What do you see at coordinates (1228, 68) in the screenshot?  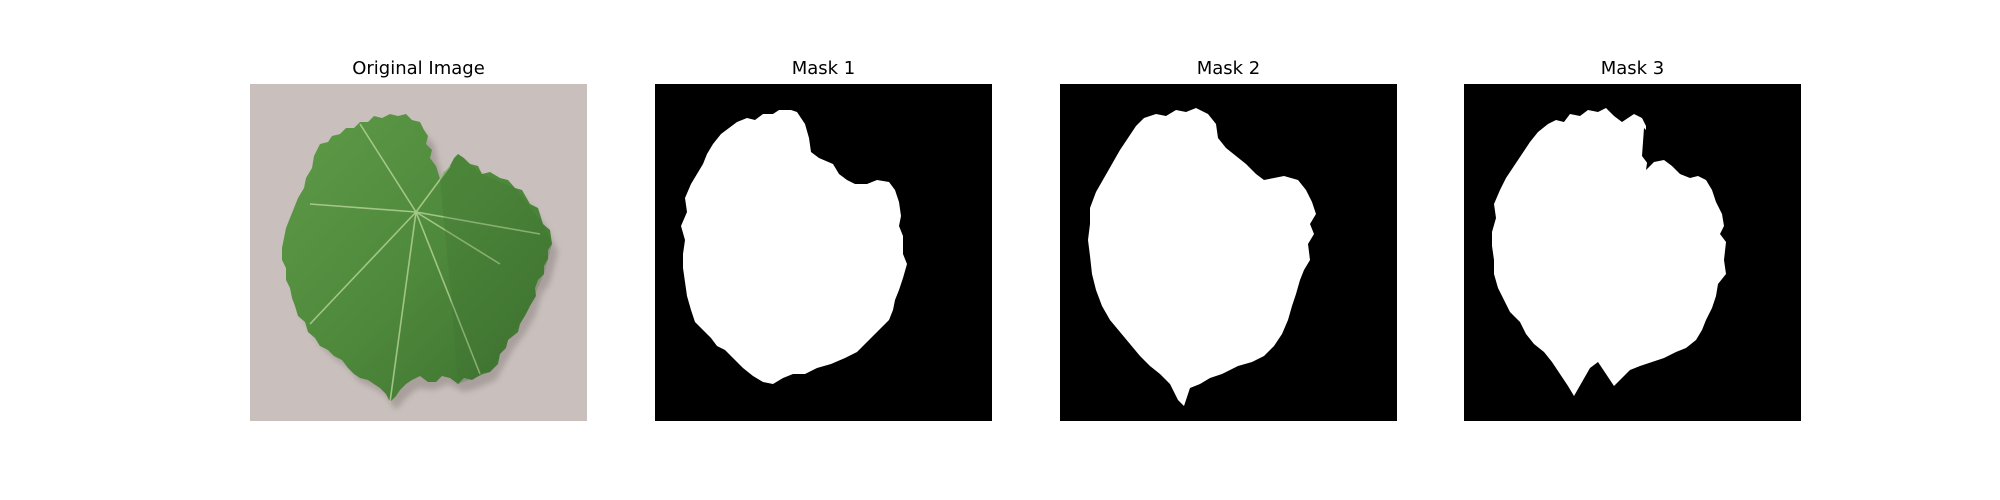 I see `panel-title: Mask 2` at bounding box center [1228, 68].